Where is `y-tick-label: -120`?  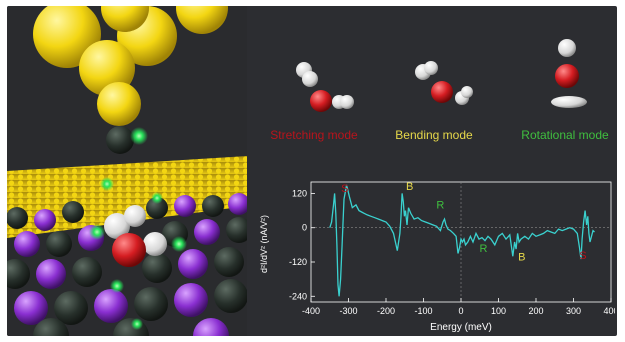 y-tick-label: -120 is located at coordinates (298, 262).